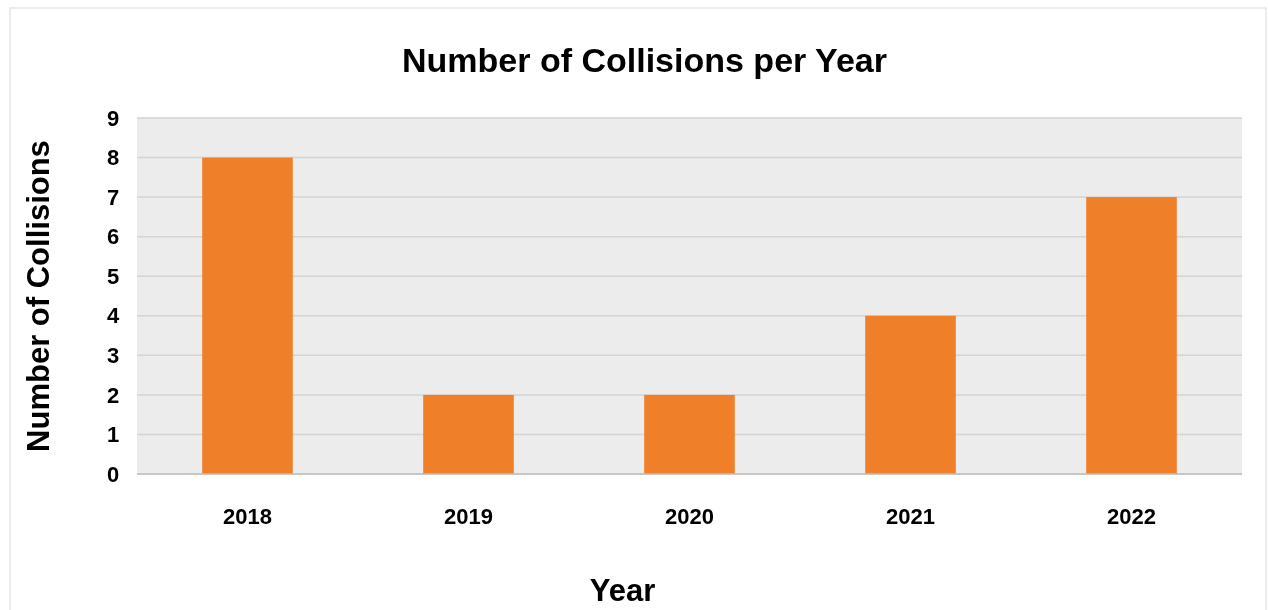 This screenshot has height=610, width=1268. Describe the element at coordinates (622, 590) in the screenshot. I see `x-axis-title: Year` at that location.